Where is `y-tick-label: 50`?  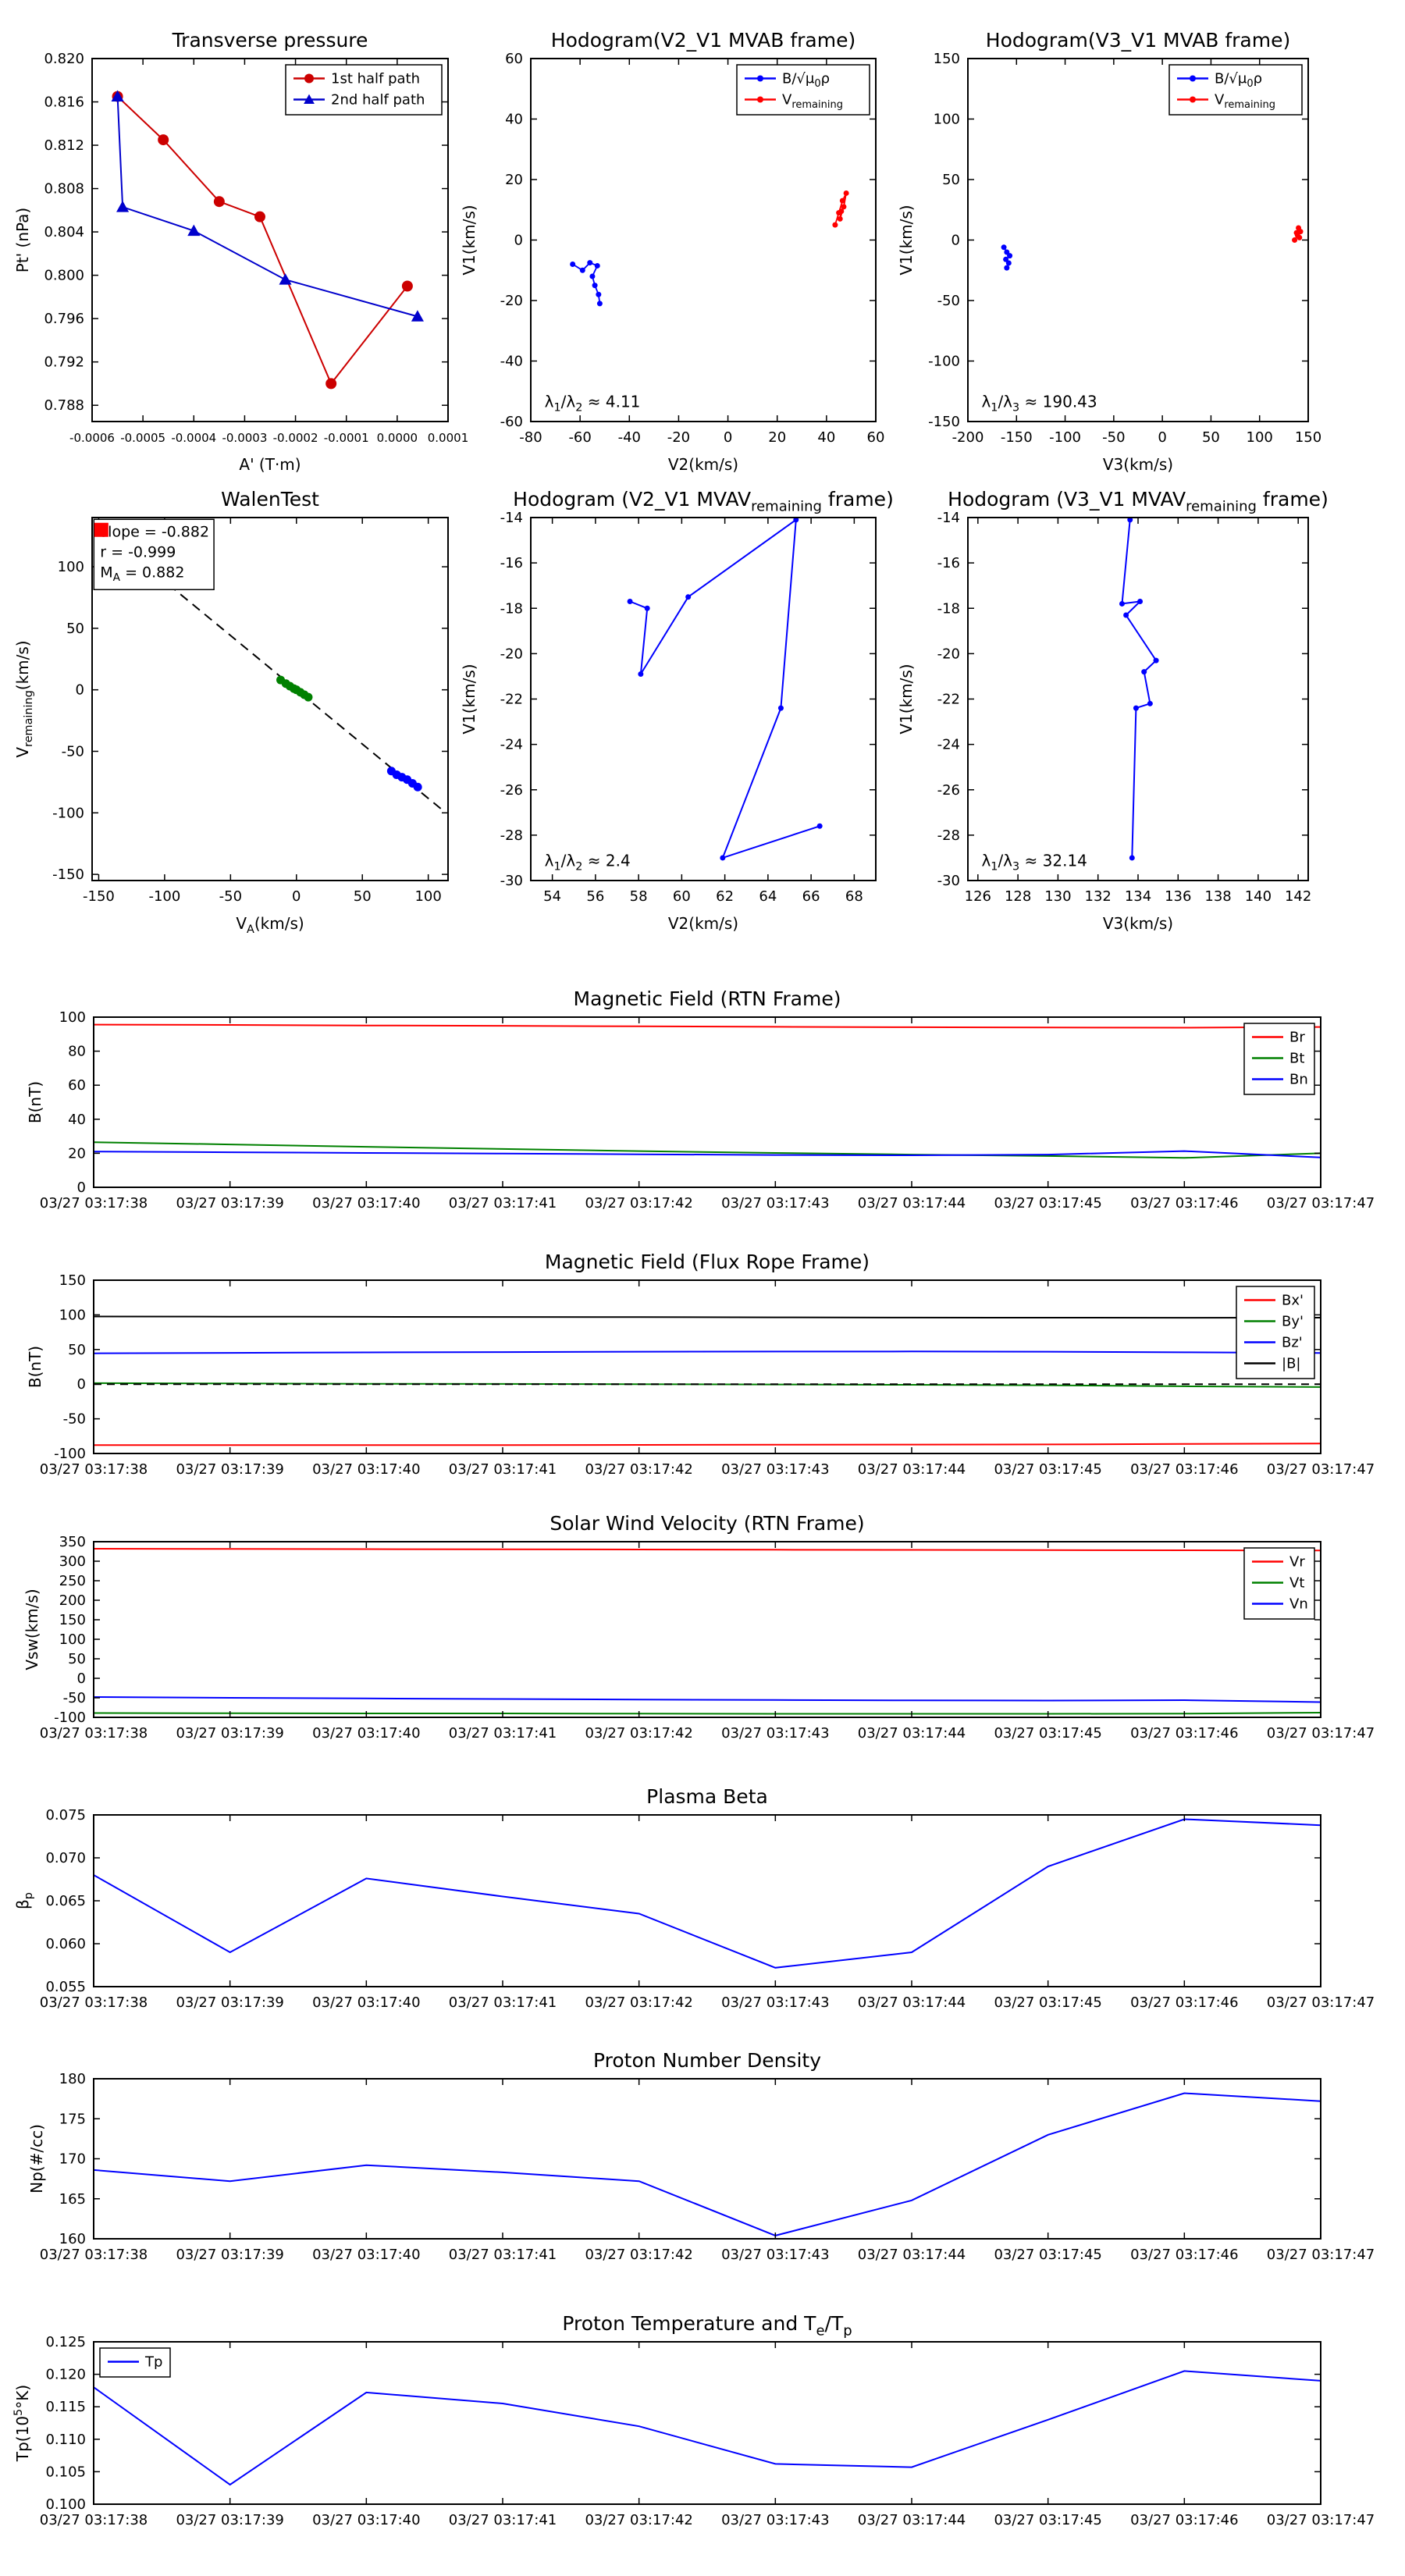
y-tick-label: 50 is located at coordinates (75, 629).